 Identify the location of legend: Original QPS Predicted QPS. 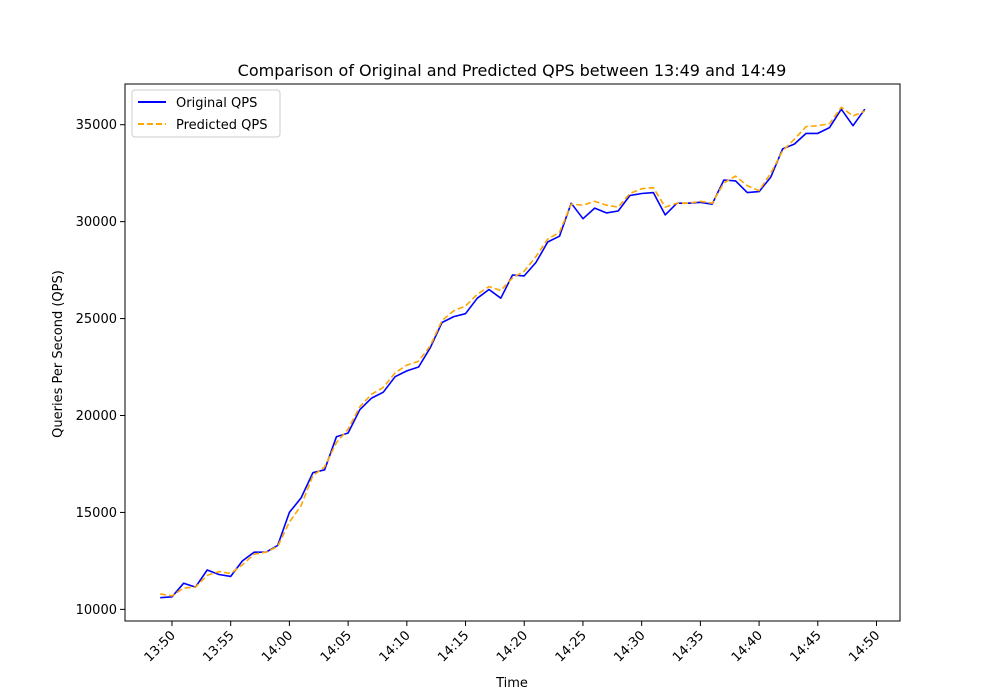
(206, 113).